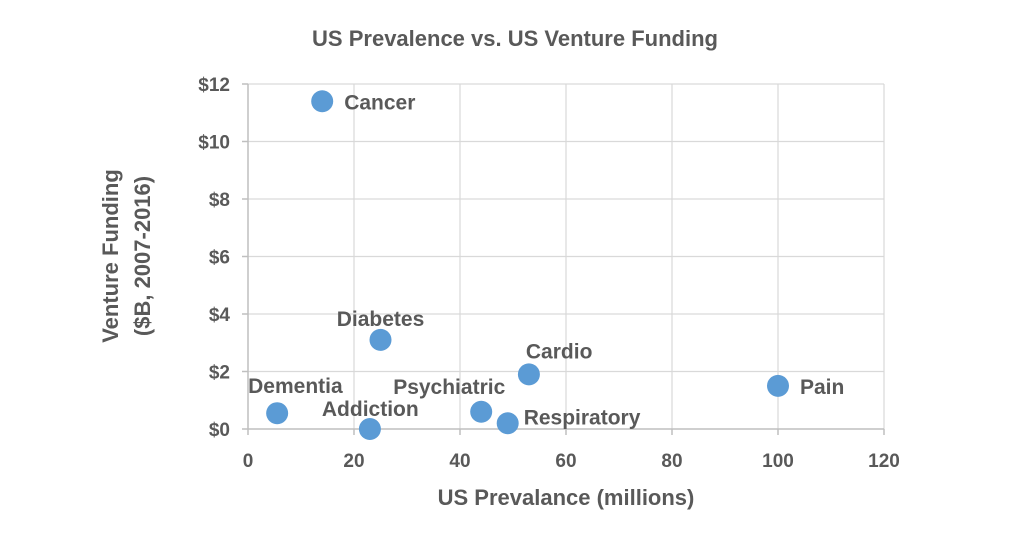  I want to click on data-point-psychiatric, so click(481, 411).